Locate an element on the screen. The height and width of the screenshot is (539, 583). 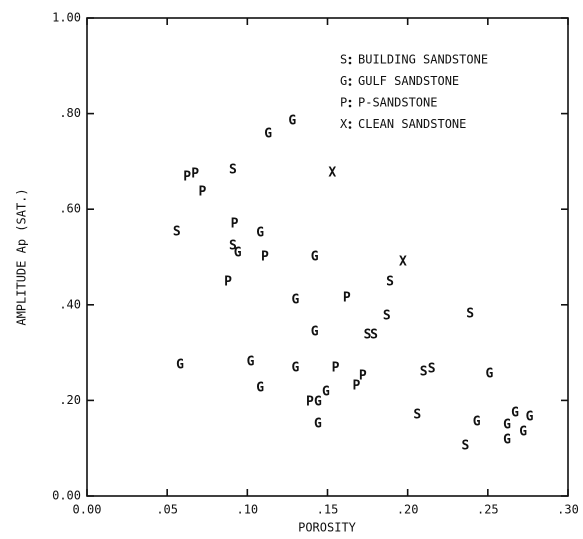
y-tick-label: 0.00 is located at coordinates (66, 496).